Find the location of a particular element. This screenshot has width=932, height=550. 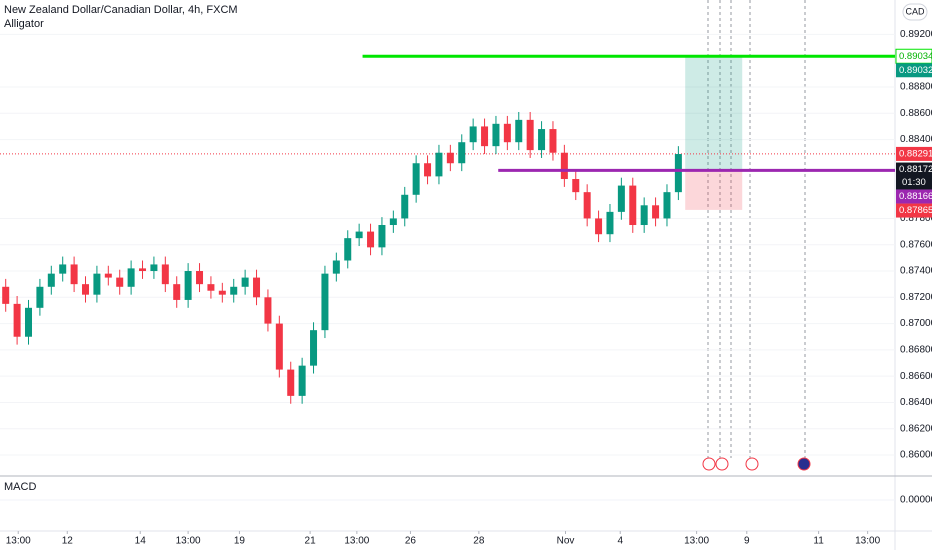

position-stop-zone is located at coordinates (714, 189).